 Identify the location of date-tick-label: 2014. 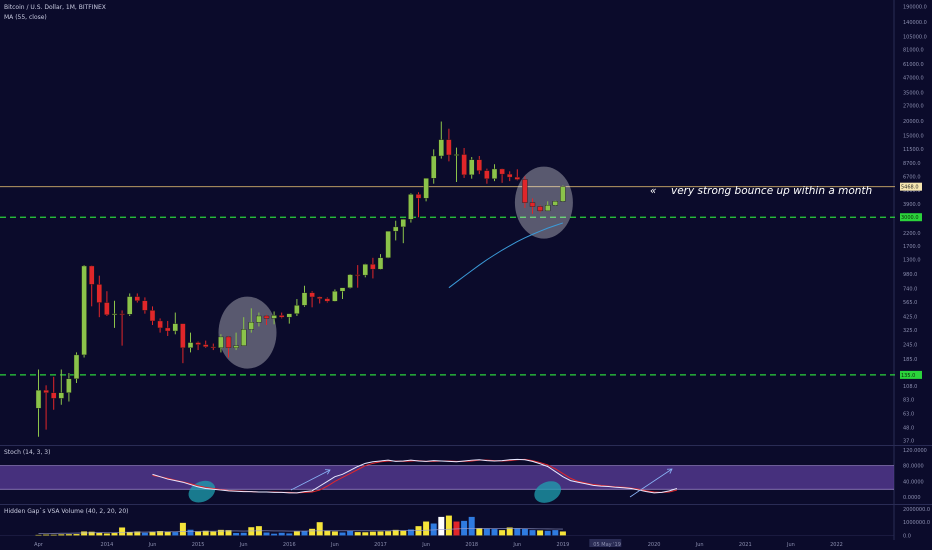
(107, 545).